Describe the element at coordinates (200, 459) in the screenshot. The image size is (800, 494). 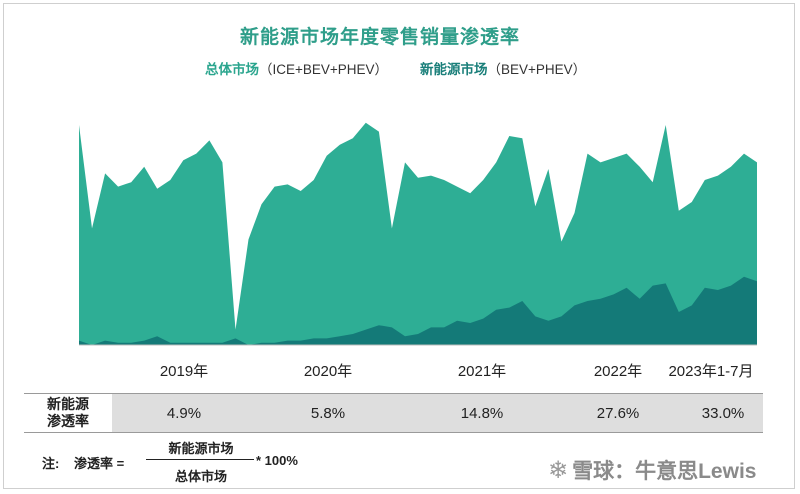
I see `fraction-bar` at that location.